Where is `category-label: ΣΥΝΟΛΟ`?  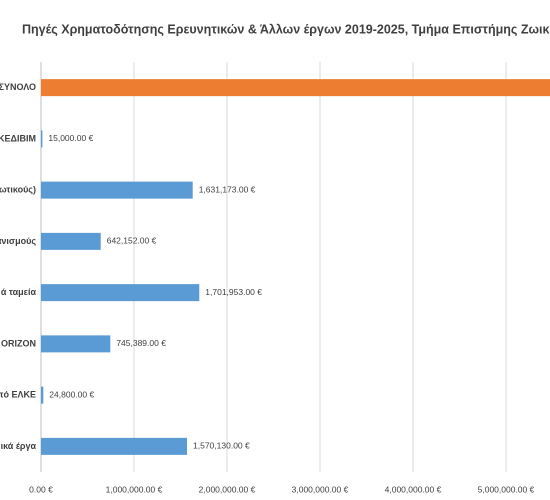
category-label: ΣΥΝΟΛΟ is located at coordinates (18, 87).